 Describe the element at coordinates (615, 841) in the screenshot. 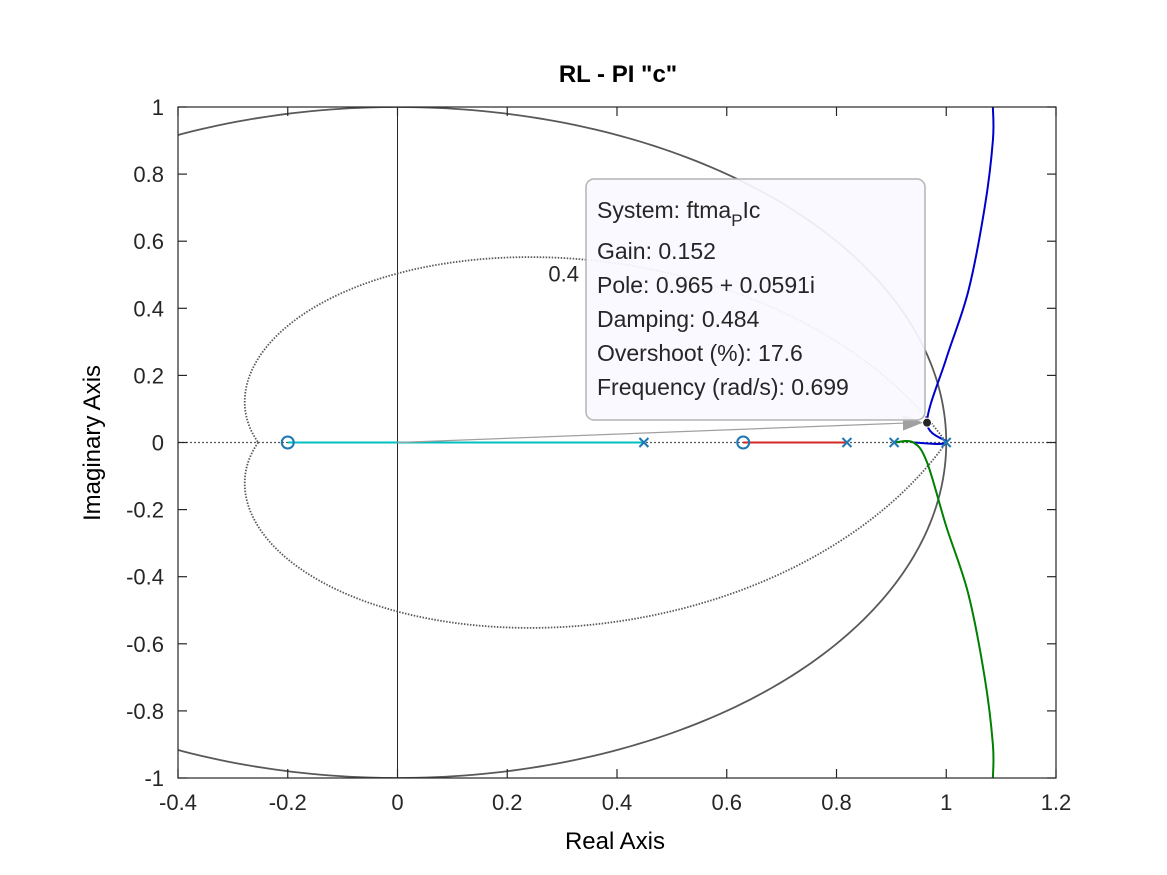

I see `x-axis-label: Real Axis` at that location.